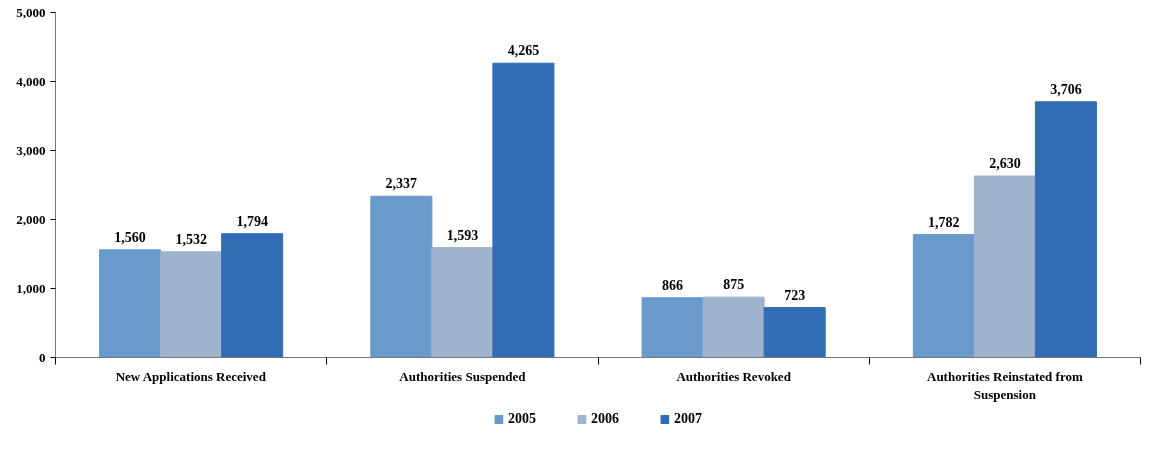 Image resolution: width=1157 pixels, height=474 pixels. I want to click on data-label: 723, so click(795, 295).